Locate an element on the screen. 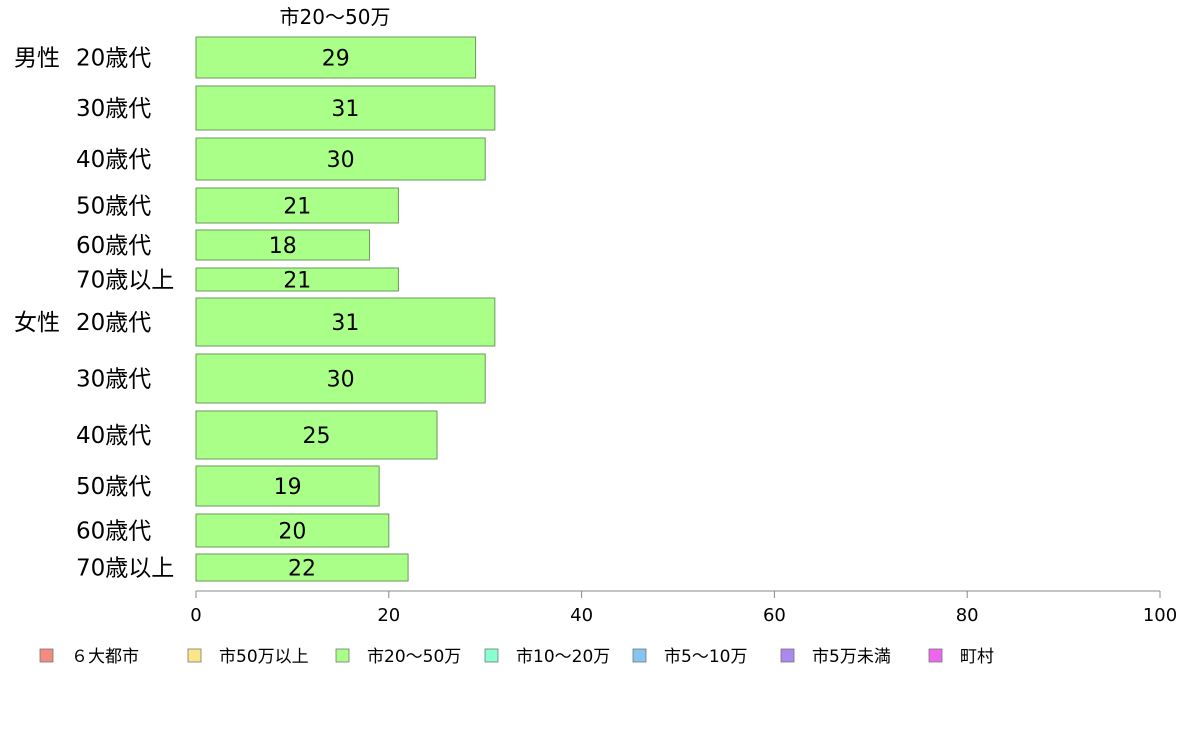 The height and width of the screenshot is (736, 1188). legend-label: 市20～50万 is located at coordinates (414, 657).